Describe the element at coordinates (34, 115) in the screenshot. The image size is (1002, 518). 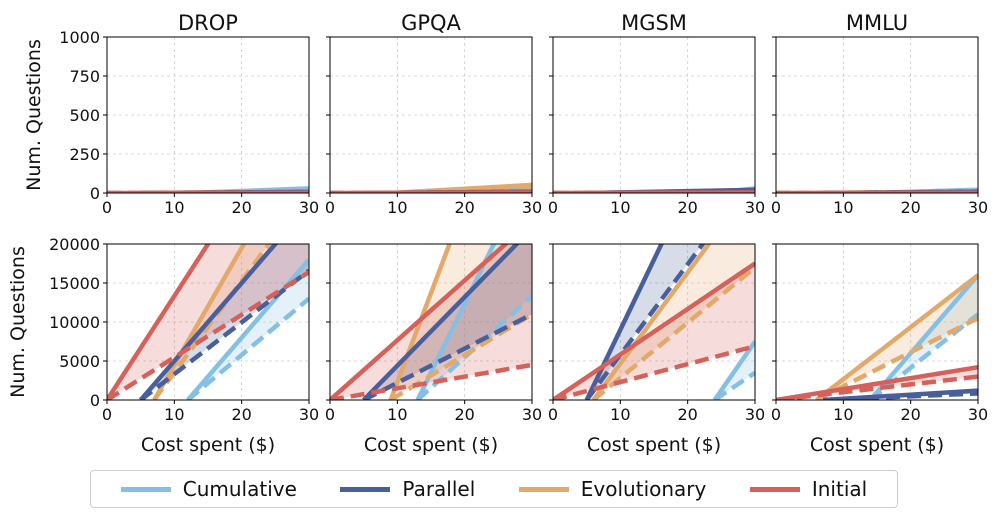
I see `y-axis-label-top: Num. Questions` at that location.